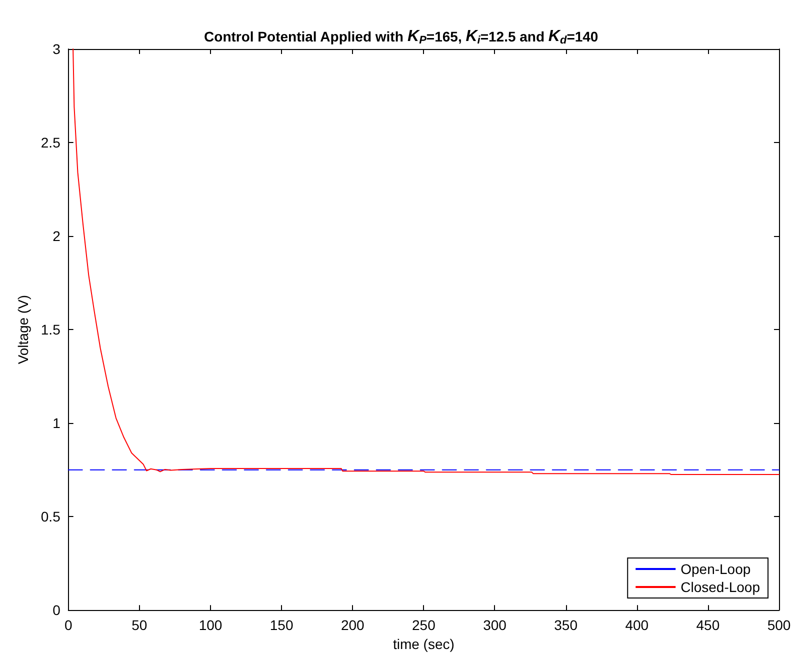  Describe the element at coordinates (566, 625) in the screenshot. I see `x-tick-label: 350` at that location.